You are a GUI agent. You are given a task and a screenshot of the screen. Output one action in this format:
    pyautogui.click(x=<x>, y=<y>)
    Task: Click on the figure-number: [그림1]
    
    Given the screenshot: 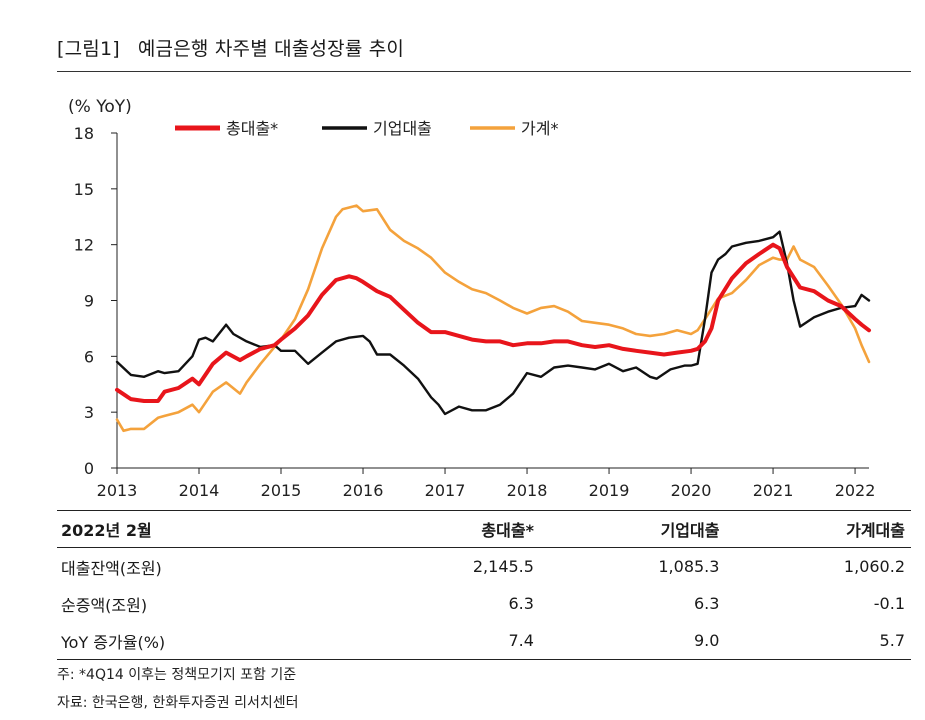 What is the action you would take?
    pyautogui.click(x=88, y=49)
    